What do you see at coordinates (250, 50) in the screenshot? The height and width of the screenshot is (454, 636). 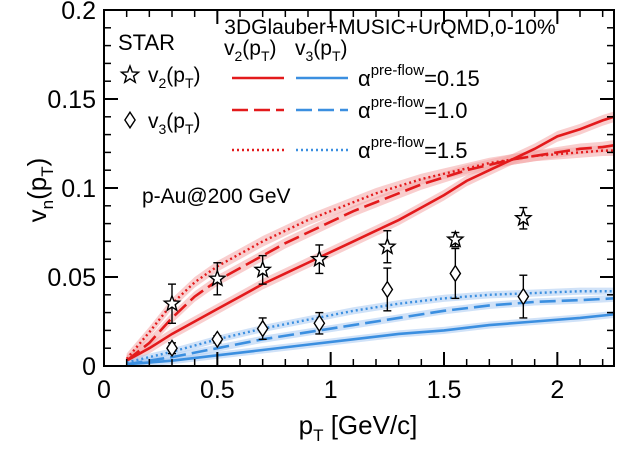 I see `legend-v2-model-header: v2(pT)` at bounding box center [250, 50].